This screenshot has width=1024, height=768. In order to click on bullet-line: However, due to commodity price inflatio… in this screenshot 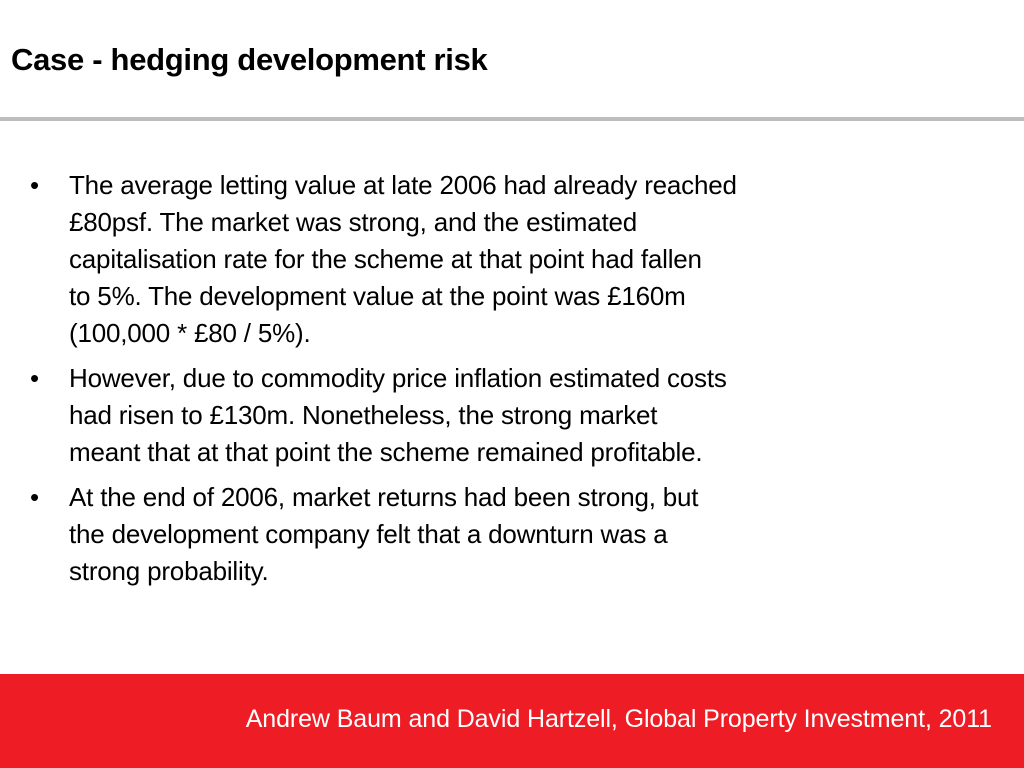, I will do `click(398, 378)`.